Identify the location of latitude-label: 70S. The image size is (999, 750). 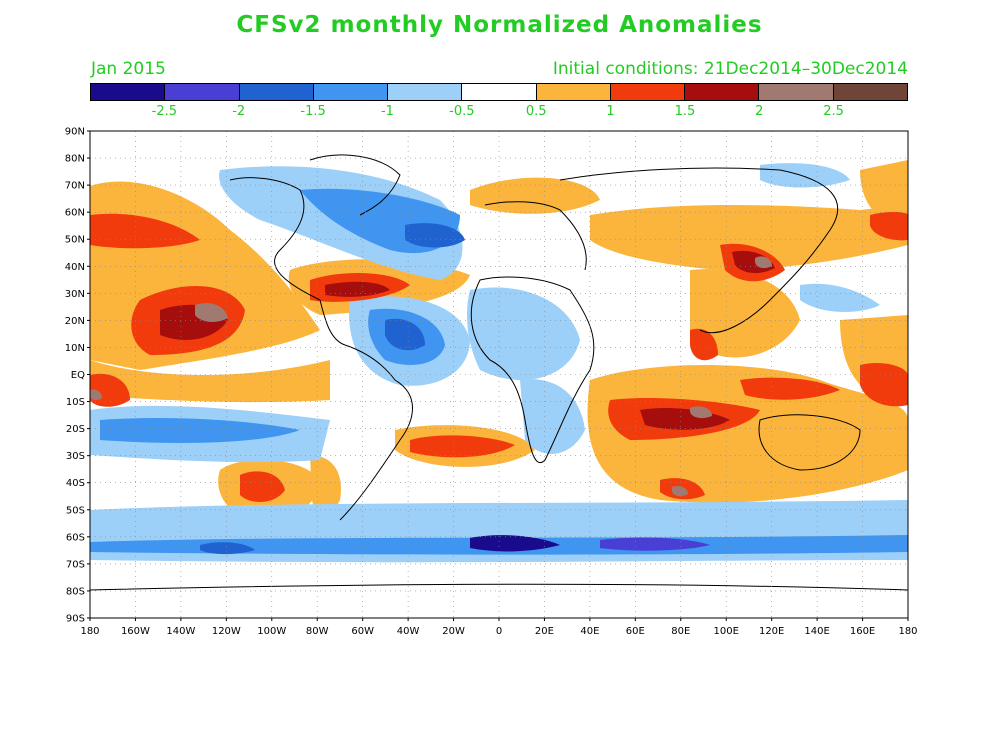
(75, 564).